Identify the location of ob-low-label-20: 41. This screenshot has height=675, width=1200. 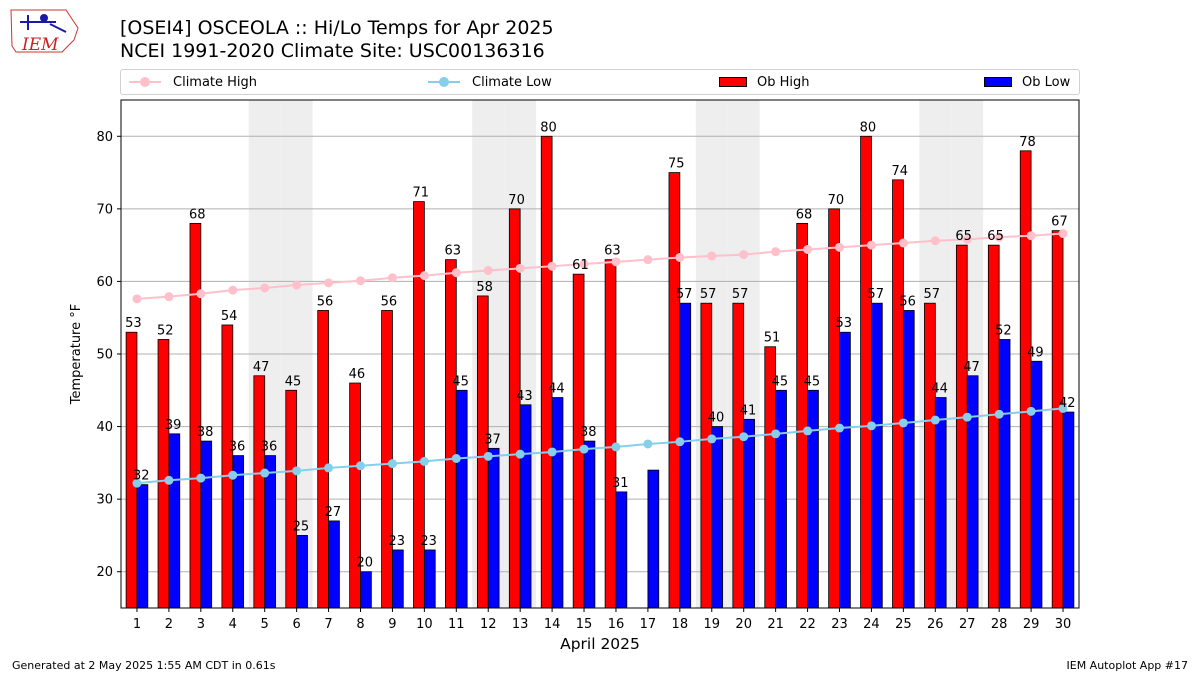
(748, 410).